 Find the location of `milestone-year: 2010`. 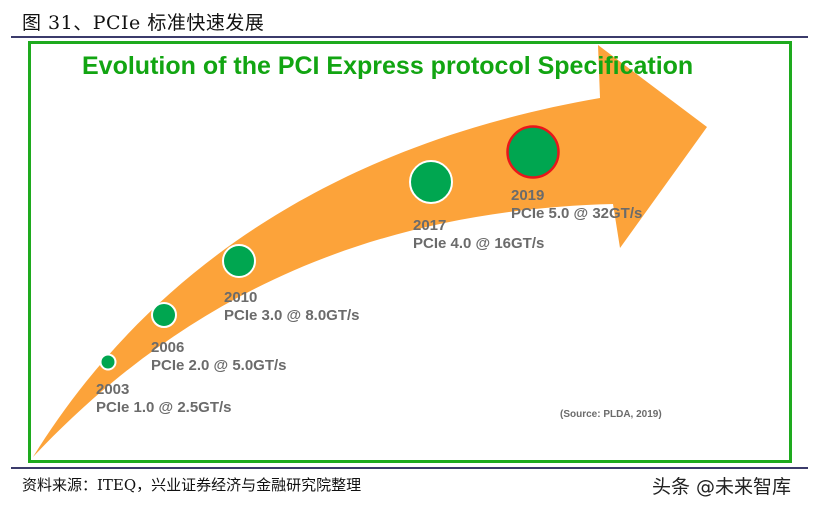

milestone-year: 2010 is located at coordinates (241, 297).